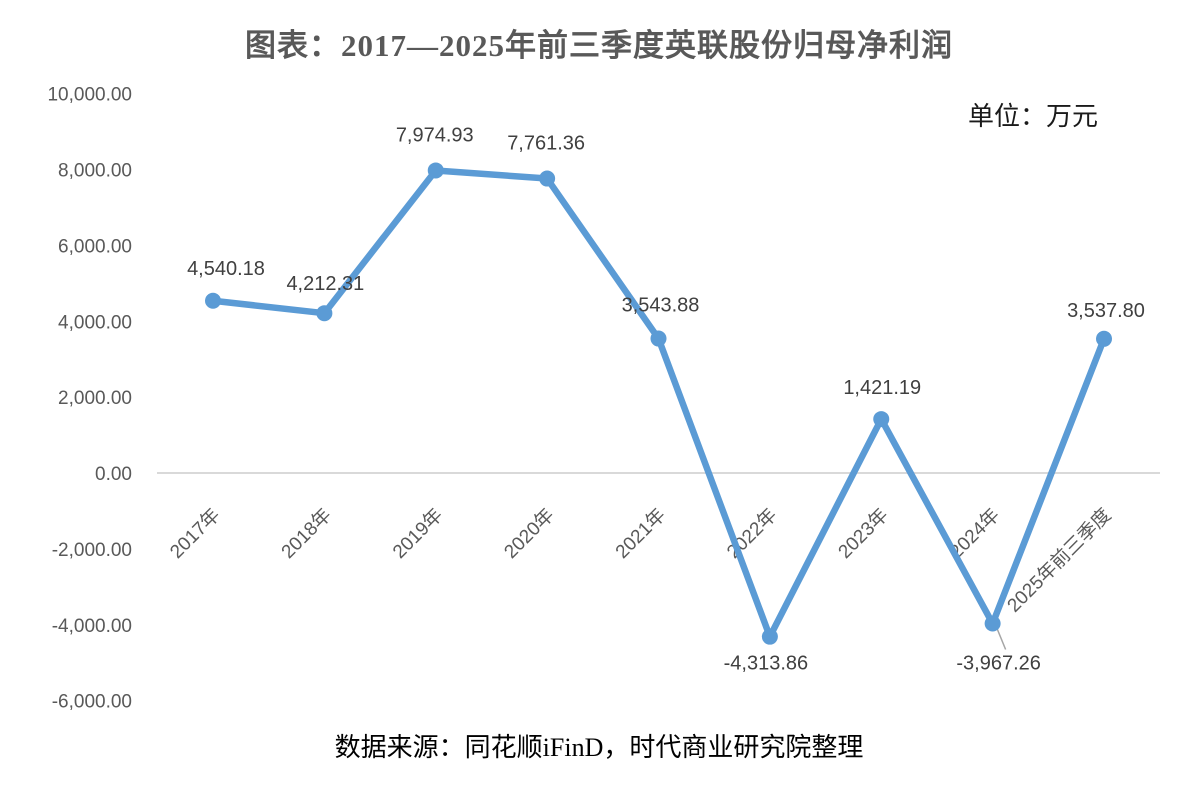  I want to click on y-axis-tick-label: 6,000.00, so click(95, 246).